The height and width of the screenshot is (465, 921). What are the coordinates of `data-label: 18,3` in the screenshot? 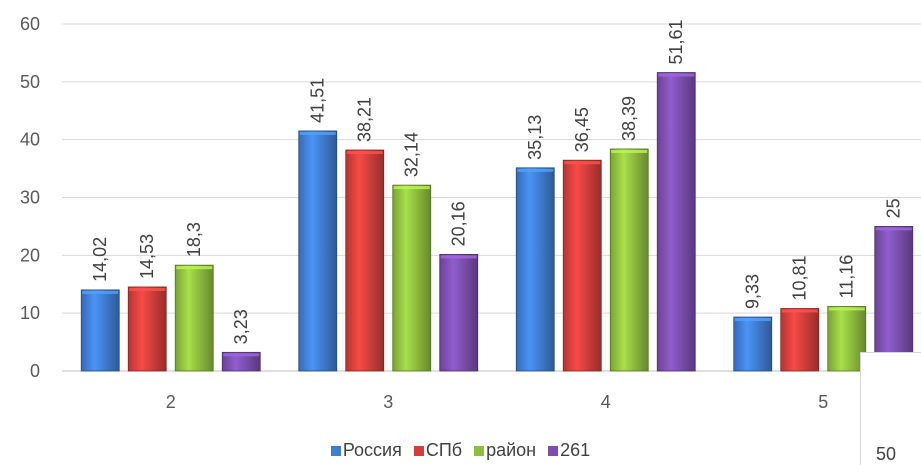 It's located at (194, 239).